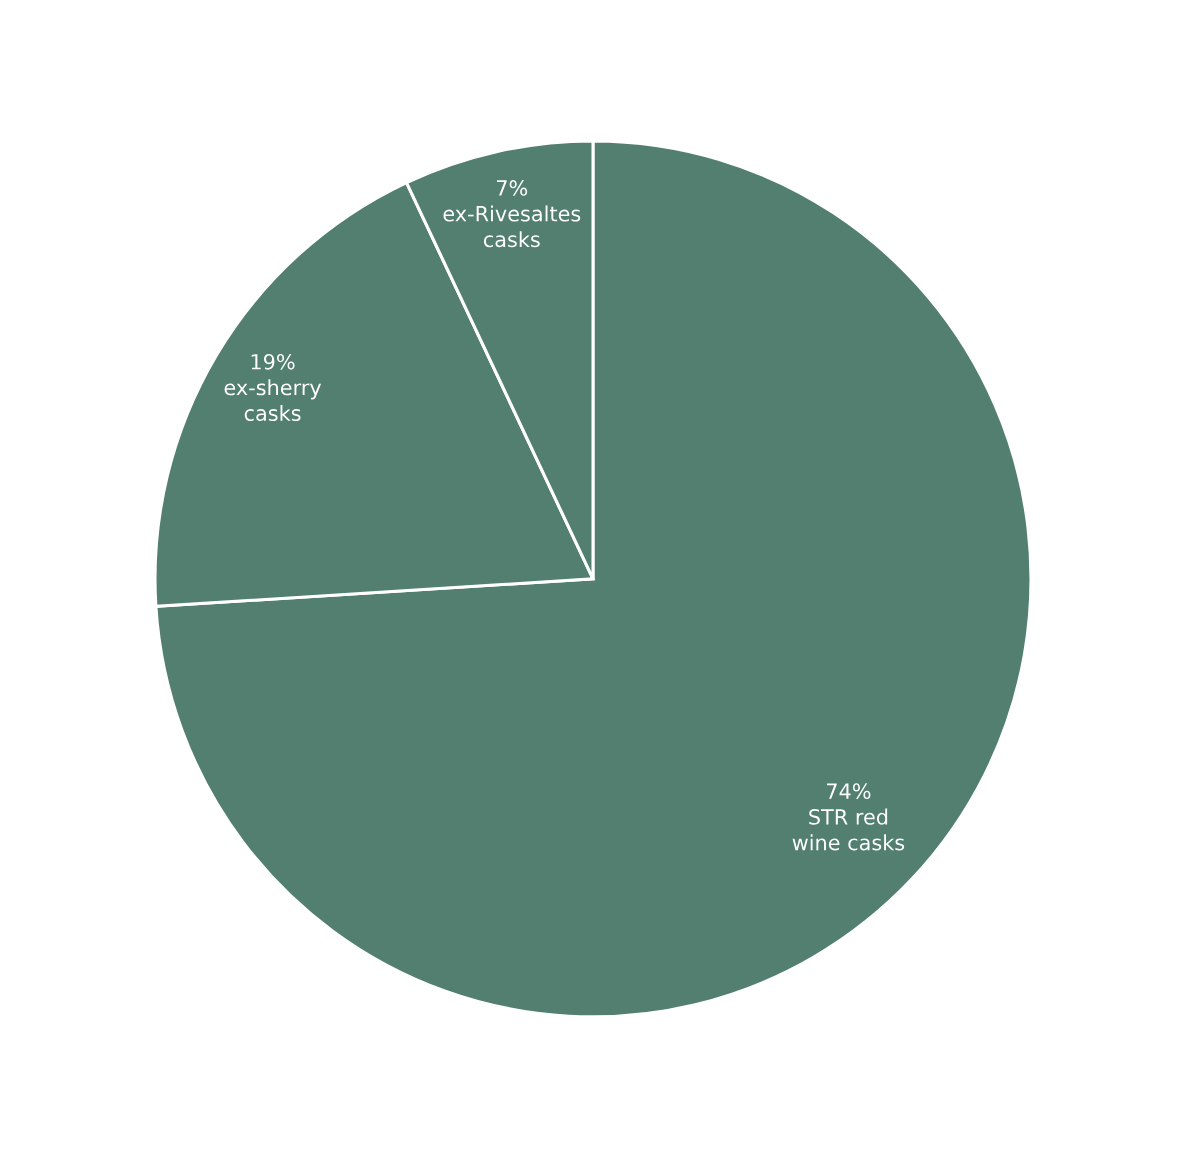 The width and height of the screenshot is (1186, 1160). Describe the element at coordinates (848, 829) in the screenshot. I see `slice-label: STR red wine casks` at that location.